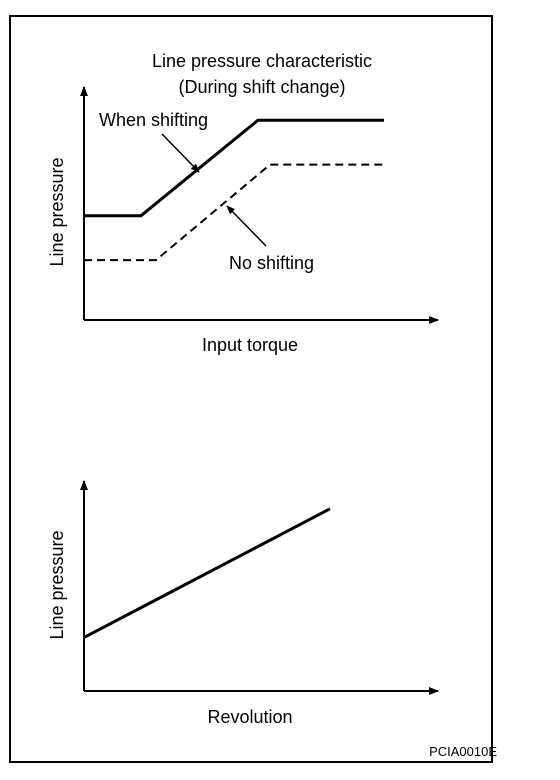 Image resolution: width=560 pixels, height=780 pixels. Describe the element at coordinates (246, 226) in the screenshot. I see `no-shifting-leader-arrow` at that location.